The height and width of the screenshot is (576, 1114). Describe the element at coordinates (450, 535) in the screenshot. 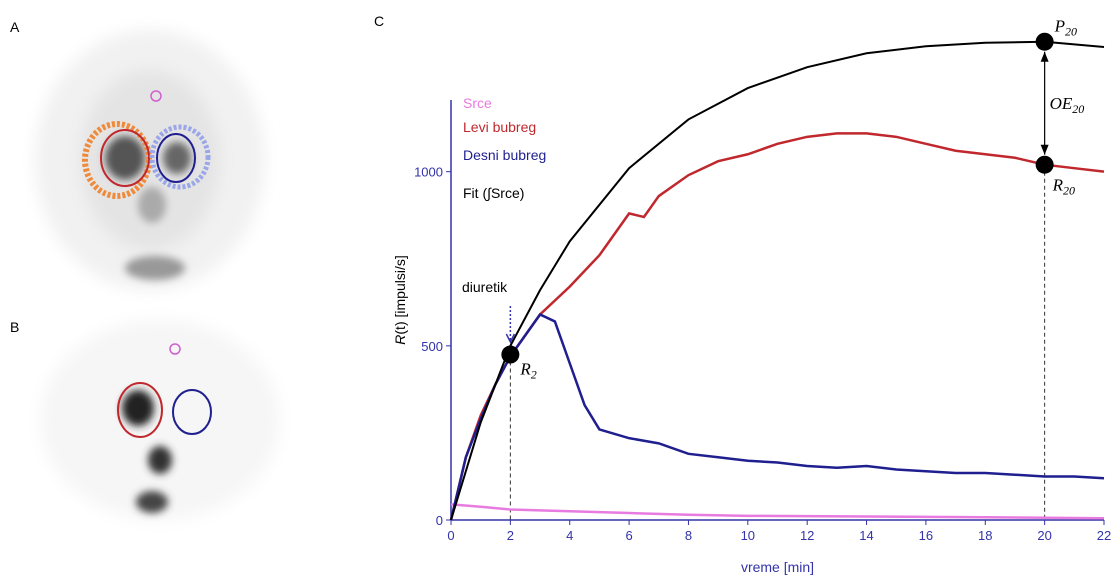

I see `x-tick-label: 0` at that location.